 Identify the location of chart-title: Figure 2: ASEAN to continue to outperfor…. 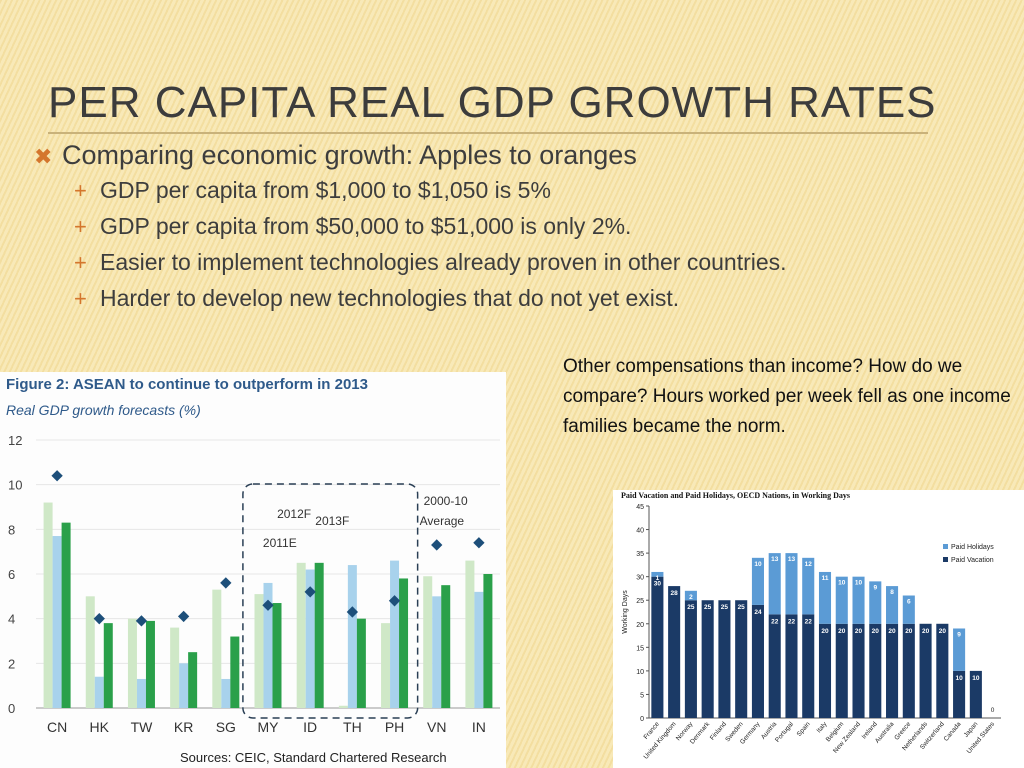
(187, 384).